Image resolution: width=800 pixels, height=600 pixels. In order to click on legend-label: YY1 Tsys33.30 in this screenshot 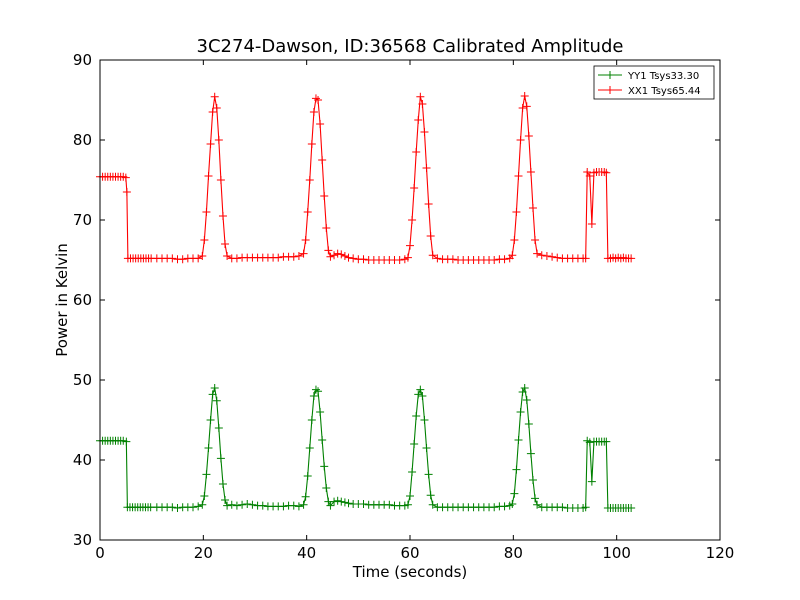, I will do `click(663, 76)`.